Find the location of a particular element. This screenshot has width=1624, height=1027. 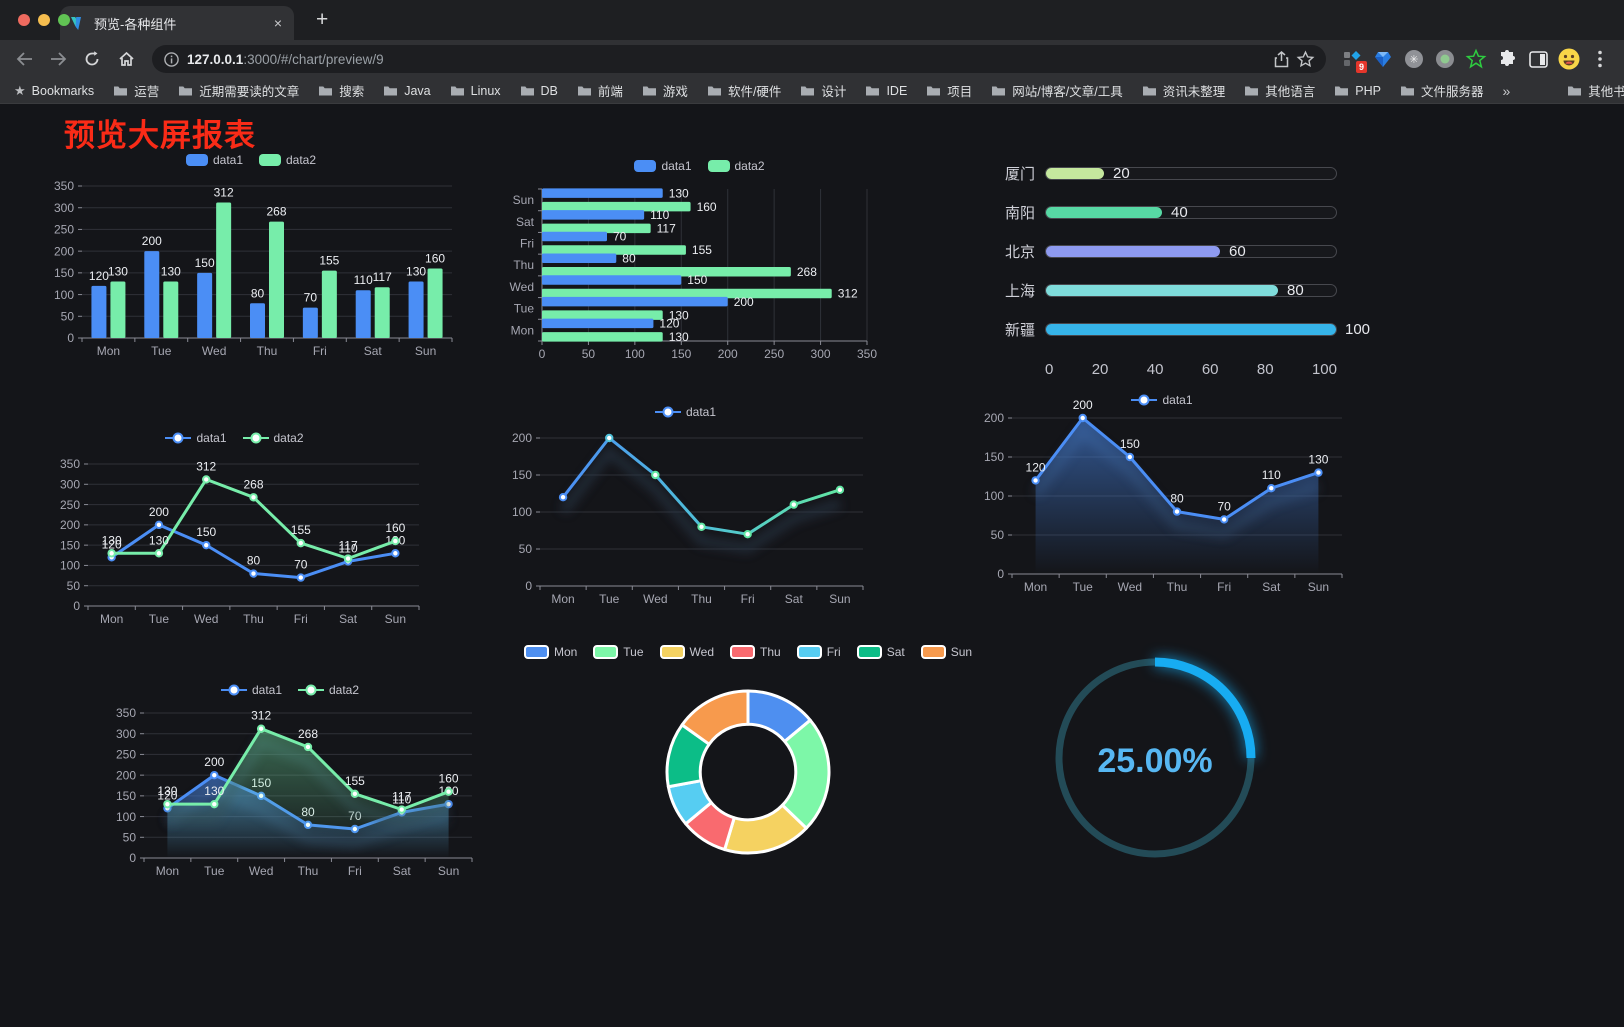

bookmark-folder: 前端 is located at coordinates (600, 90).